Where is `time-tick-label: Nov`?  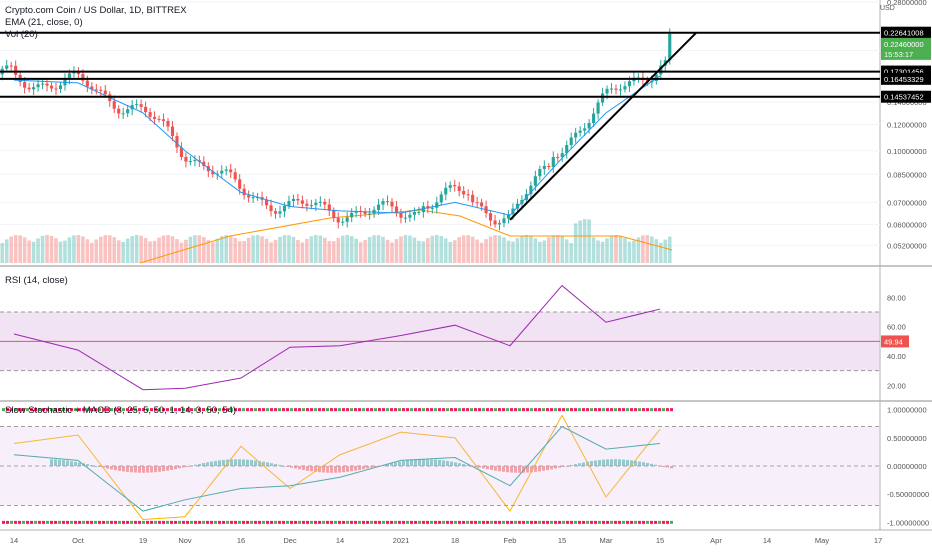
time-tick-label: Nov is located at coordinates (185, 540).